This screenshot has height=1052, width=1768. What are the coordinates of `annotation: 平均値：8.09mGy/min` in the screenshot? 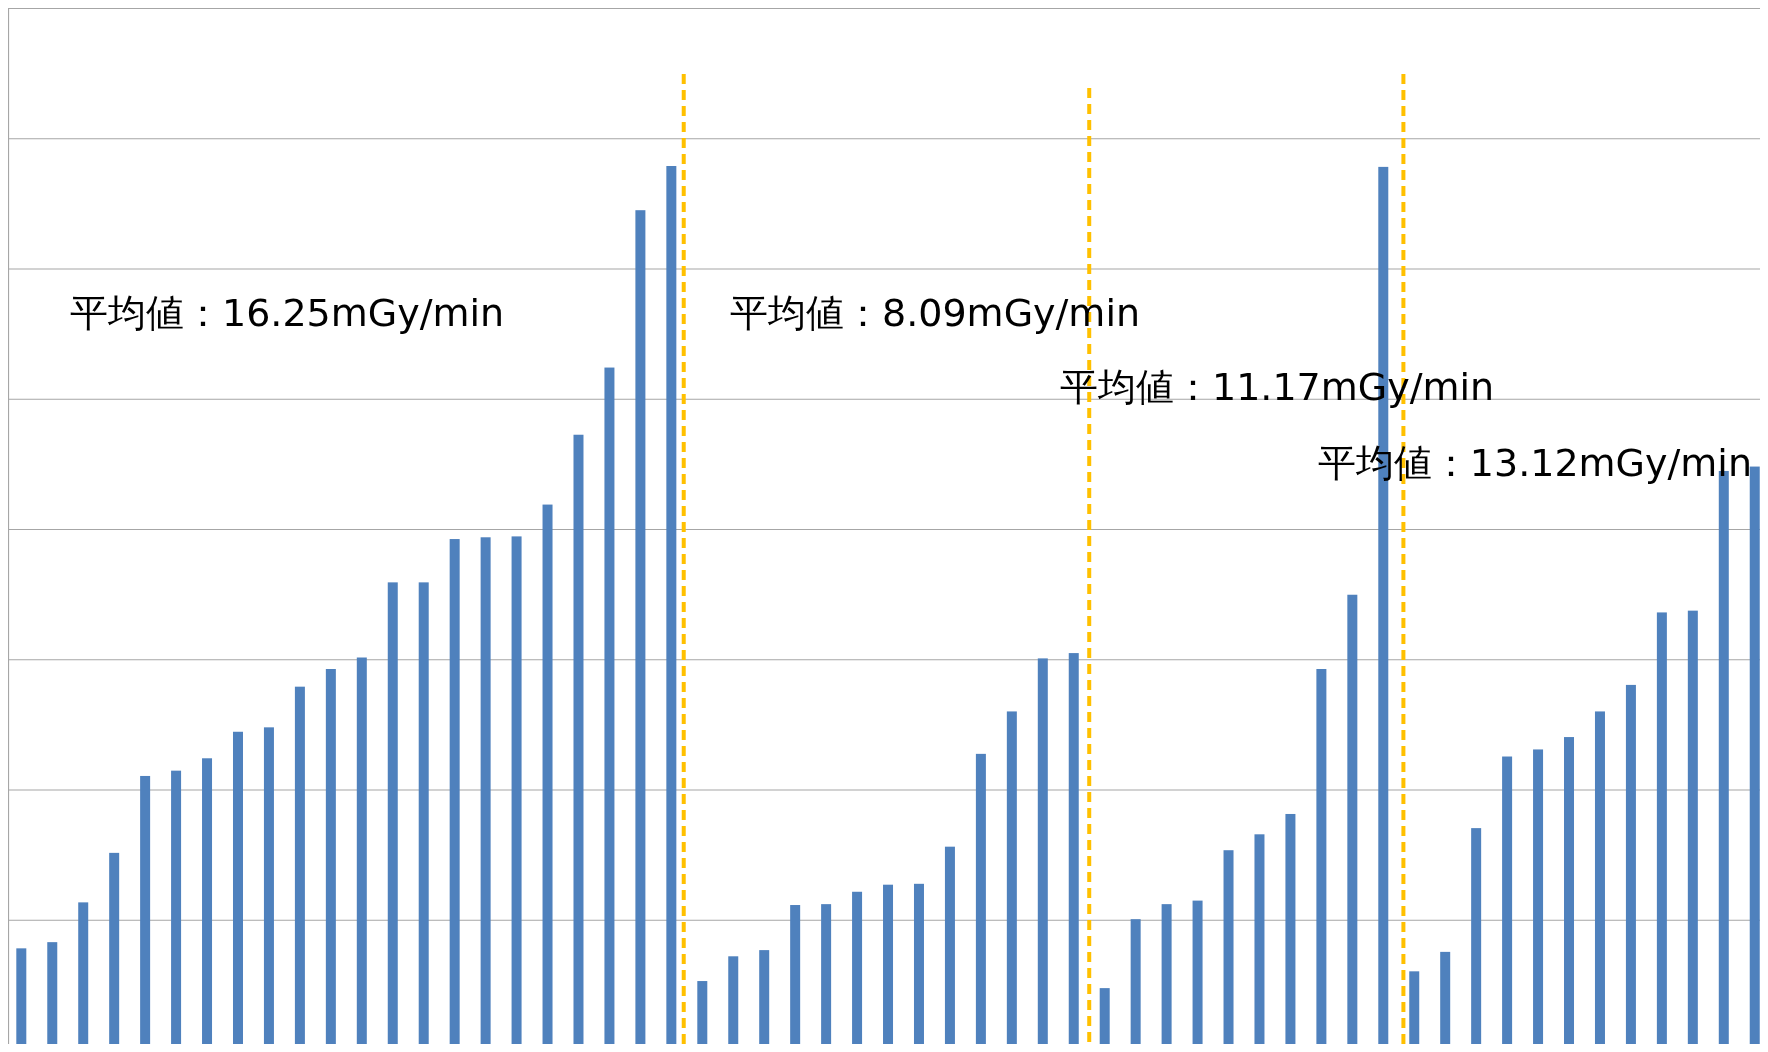 It's located at (935, 313).